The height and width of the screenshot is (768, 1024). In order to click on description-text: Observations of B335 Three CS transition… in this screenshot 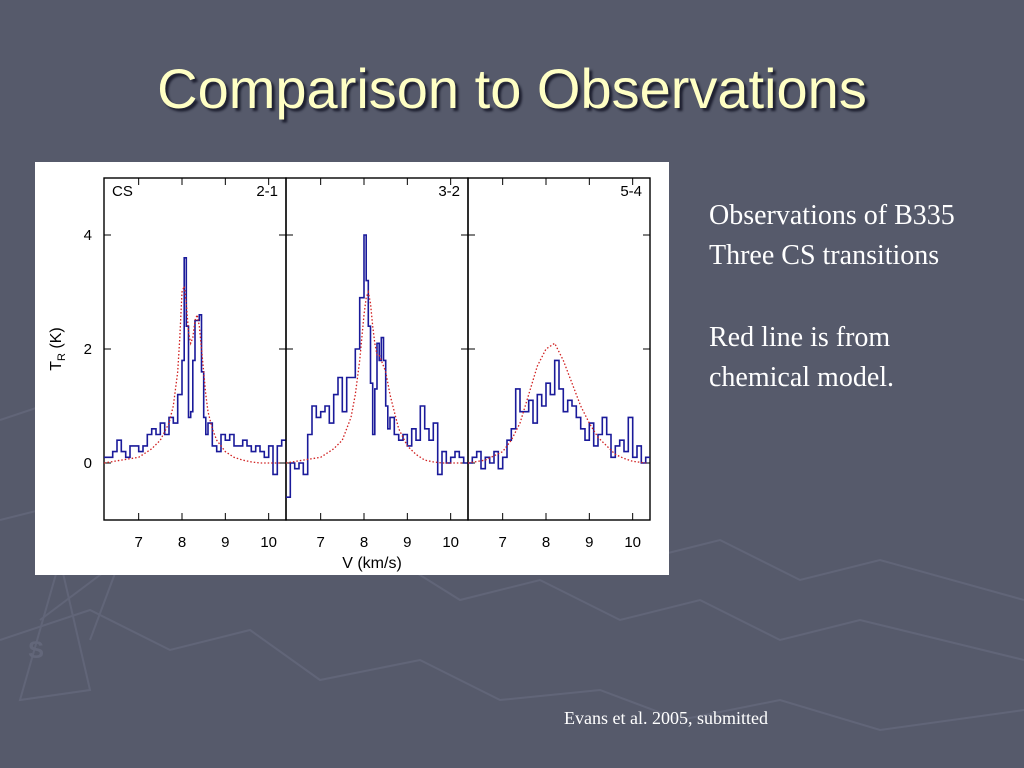, I will do `click(864, 297)`.